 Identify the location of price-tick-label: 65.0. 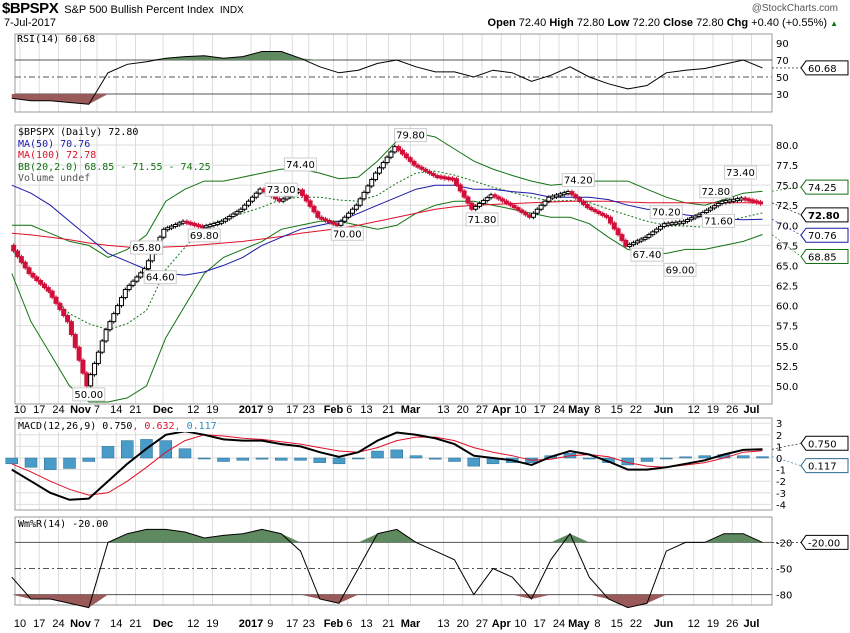
(787, 266).